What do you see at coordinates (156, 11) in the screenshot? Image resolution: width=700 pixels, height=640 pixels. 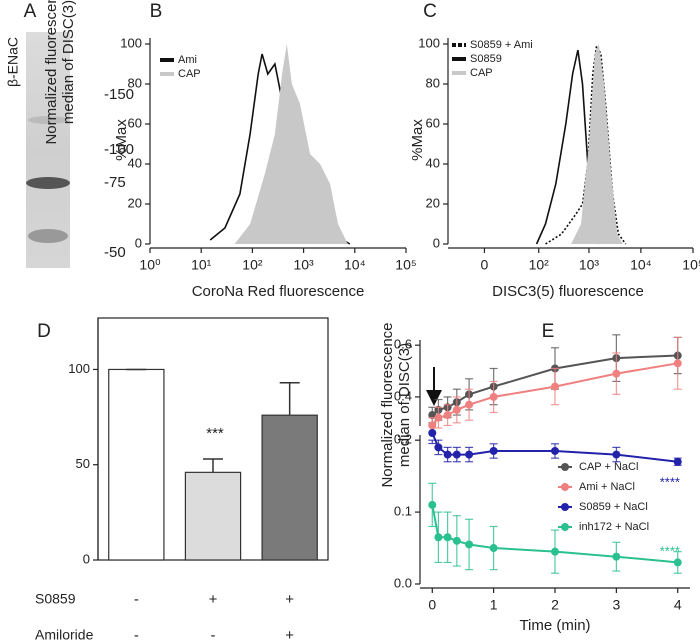 I see `panel-letter: B` at bounding box center [156, 11].